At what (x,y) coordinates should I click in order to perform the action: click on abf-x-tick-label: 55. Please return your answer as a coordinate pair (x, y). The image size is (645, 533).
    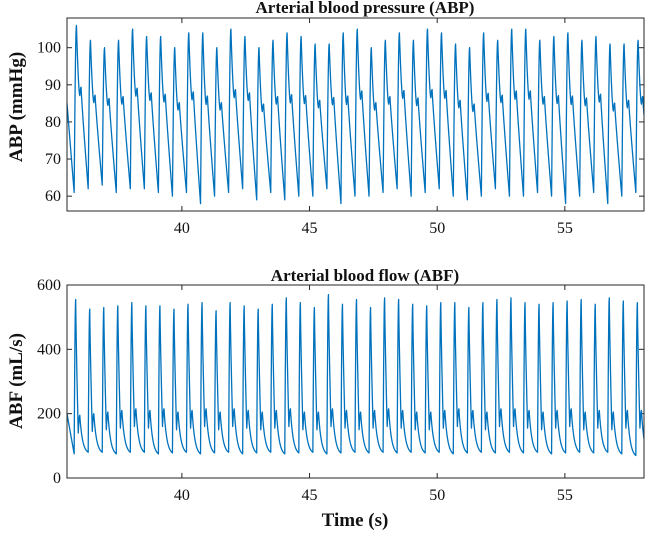
    Looking at the image, I should click on (565, 495).